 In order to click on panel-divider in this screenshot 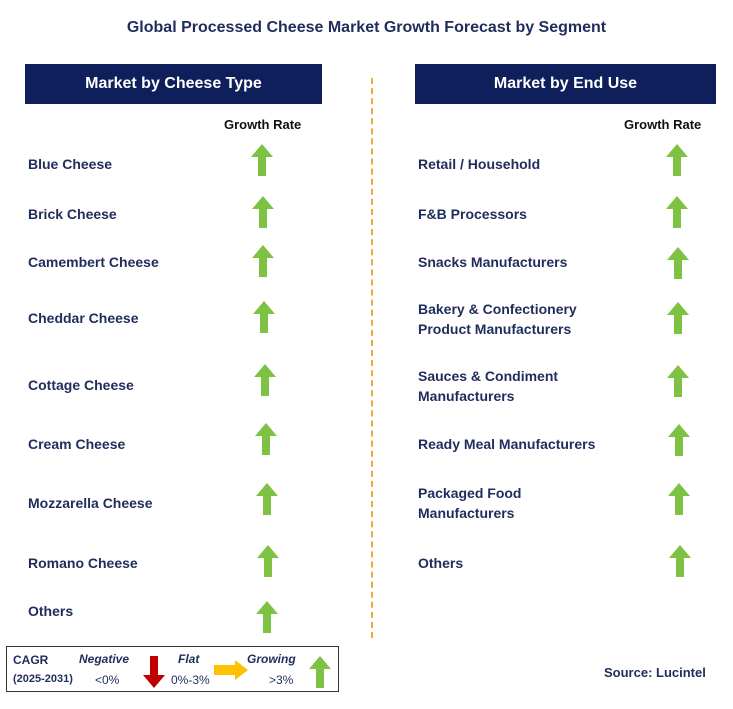, I will do `click(372, 358)`.